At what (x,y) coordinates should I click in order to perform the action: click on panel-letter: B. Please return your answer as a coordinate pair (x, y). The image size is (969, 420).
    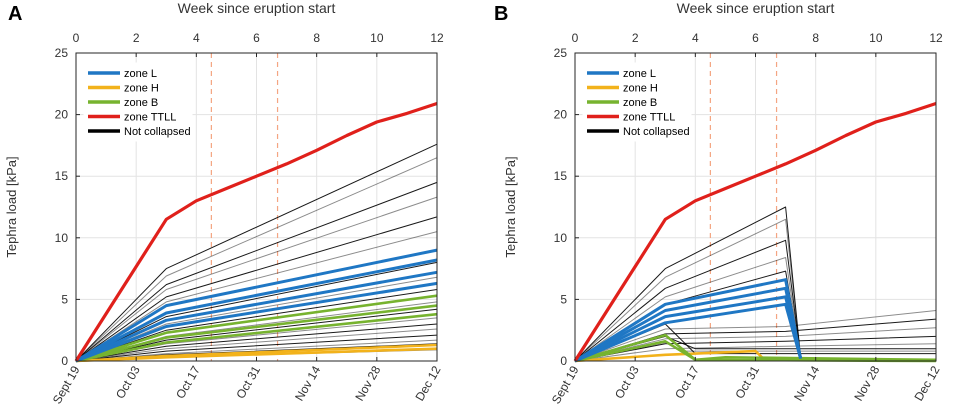
    Looking at the image, I should click on (501, 14).